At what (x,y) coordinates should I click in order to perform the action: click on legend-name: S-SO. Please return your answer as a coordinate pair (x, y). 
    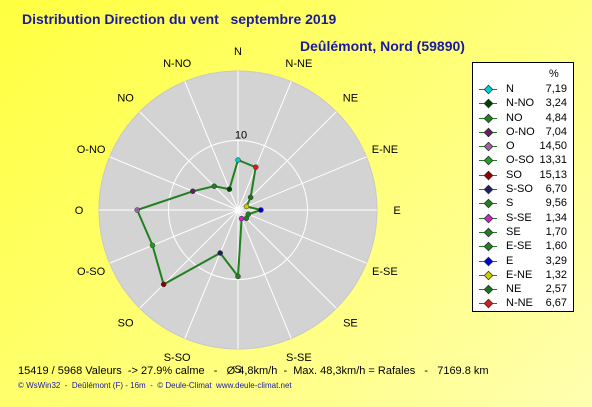
    Looking at the image, I should click on (519, 189).